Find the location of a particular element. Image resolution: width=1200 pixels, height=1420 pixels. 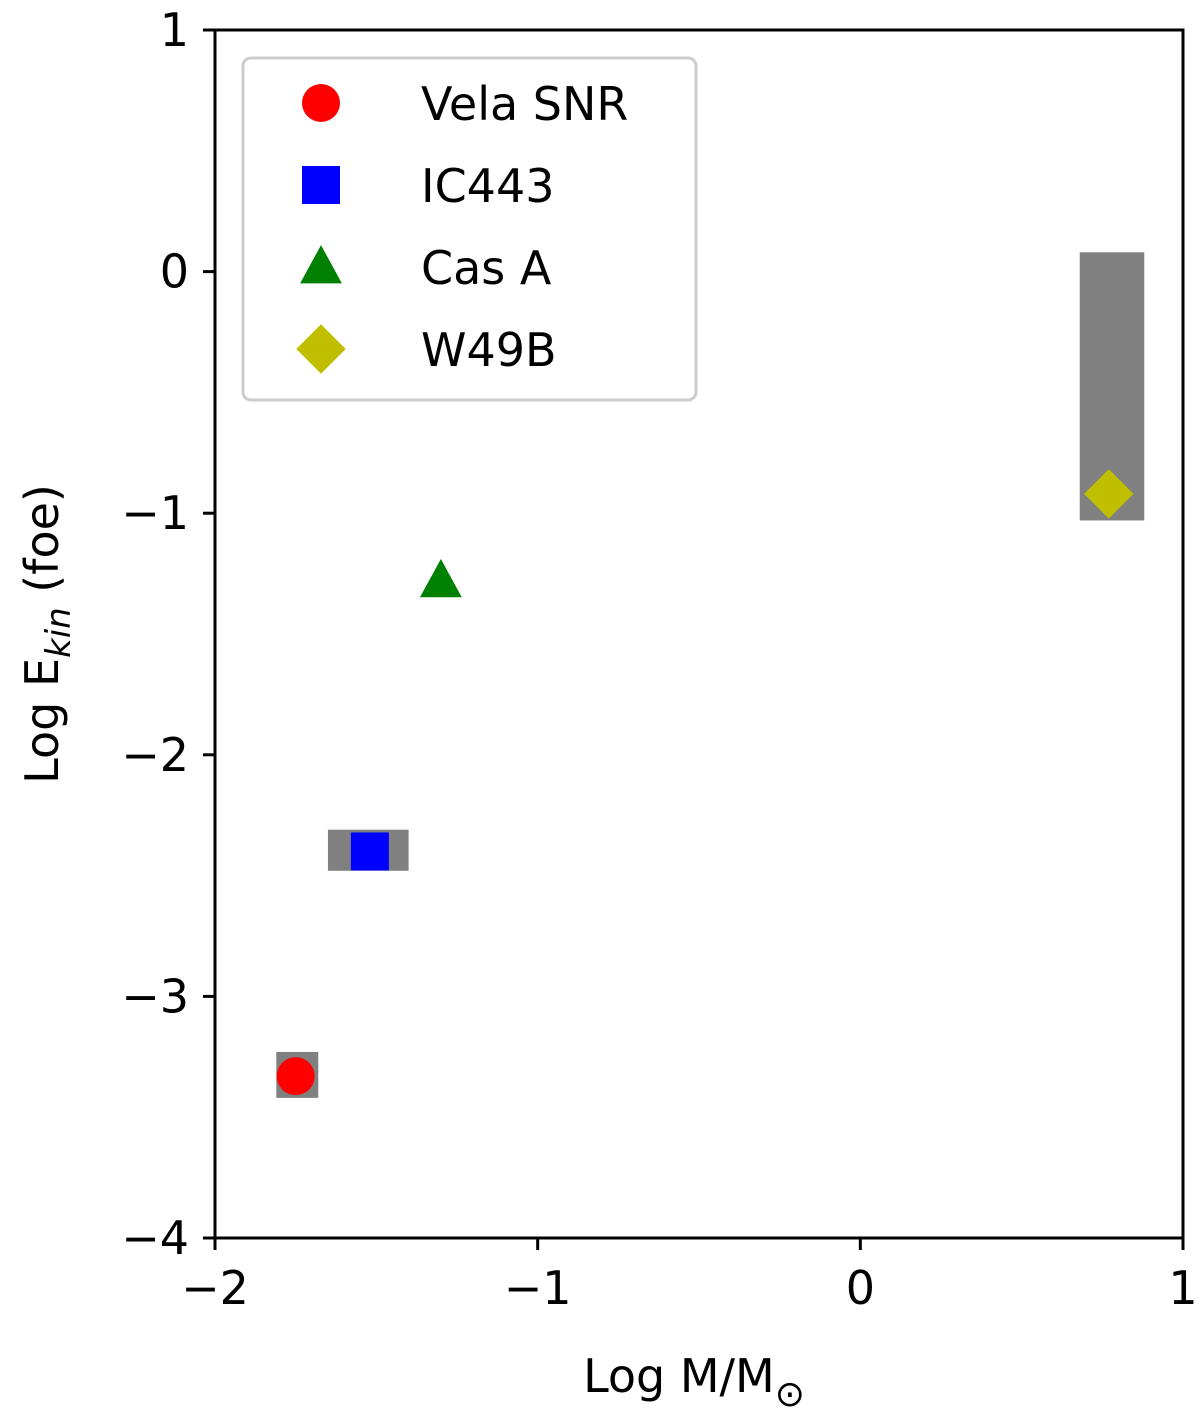

x-tick-label: 0 is located at coordinates (860, 1288).